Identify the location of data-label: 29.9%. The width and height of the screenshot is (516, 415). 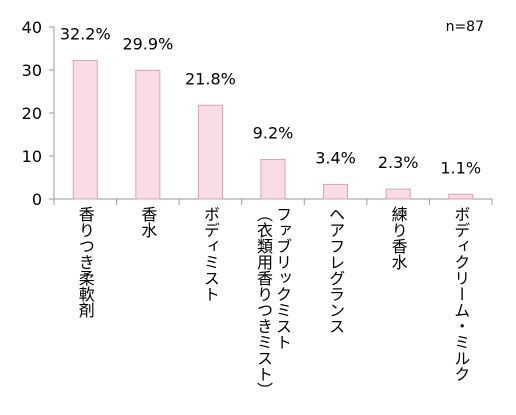
(147, 43).